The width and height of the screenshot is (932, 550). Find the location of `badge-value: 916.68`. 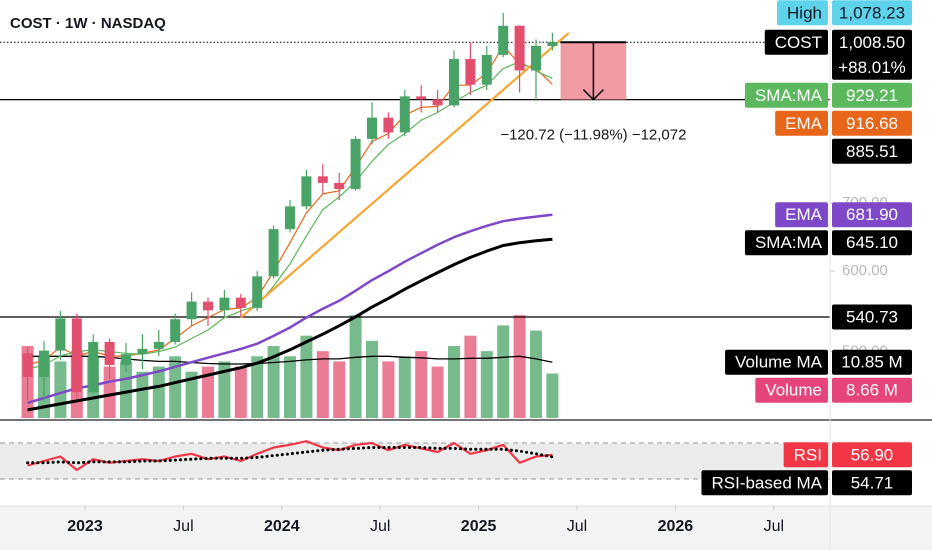

badge-value: 916.68 is located at coordinates (872, 123).